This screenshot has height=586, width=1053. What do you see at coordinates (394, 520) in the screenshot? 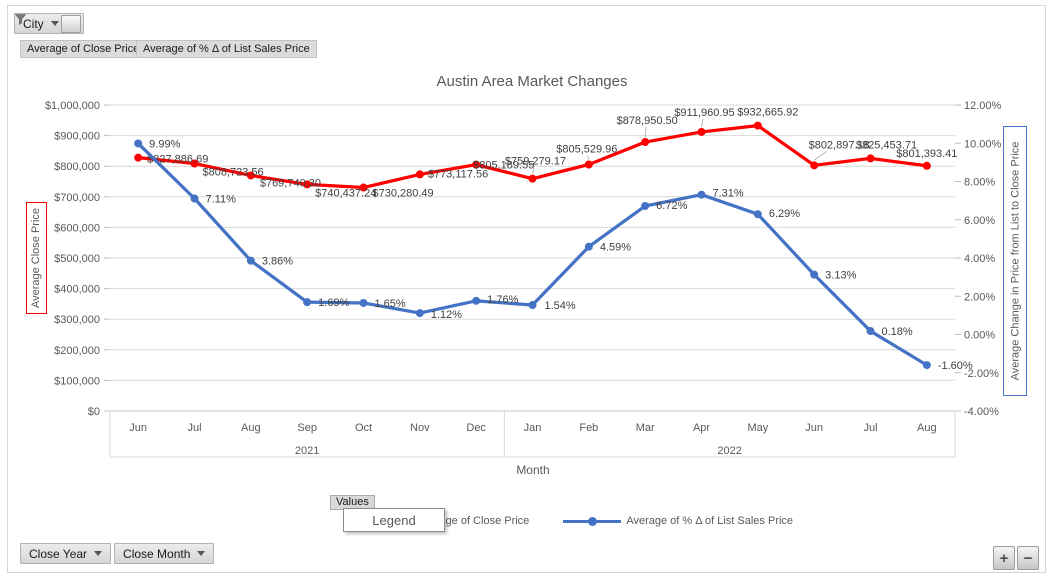
I see `legend-tooltip: Legend` at bounding box center [394, 520].